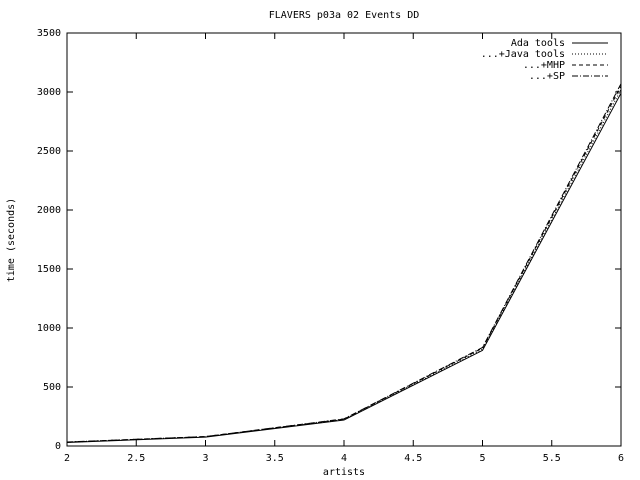  I want to click on y-tick-label: 3000, so click(49, 92).